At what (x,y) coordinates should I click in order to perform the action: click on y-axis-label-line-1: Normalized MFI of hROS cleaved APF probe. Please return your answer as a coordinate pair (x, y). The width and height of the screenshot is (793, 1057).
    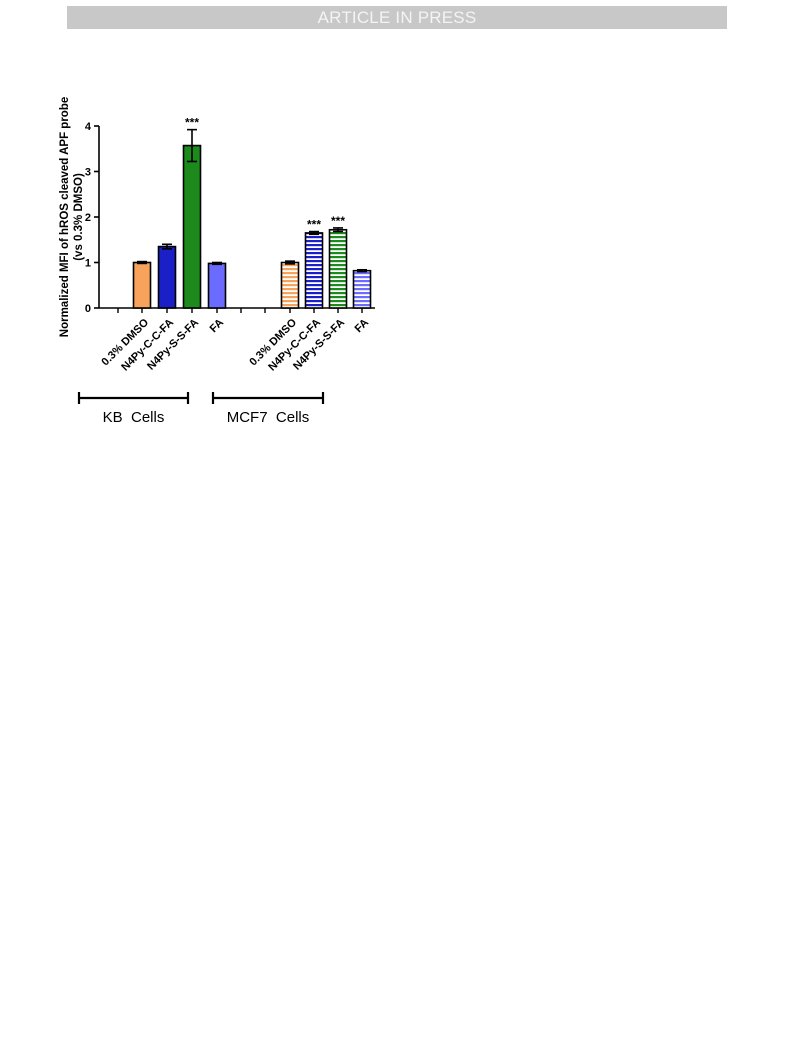
    Looking at the image, I should click on (65, 217).